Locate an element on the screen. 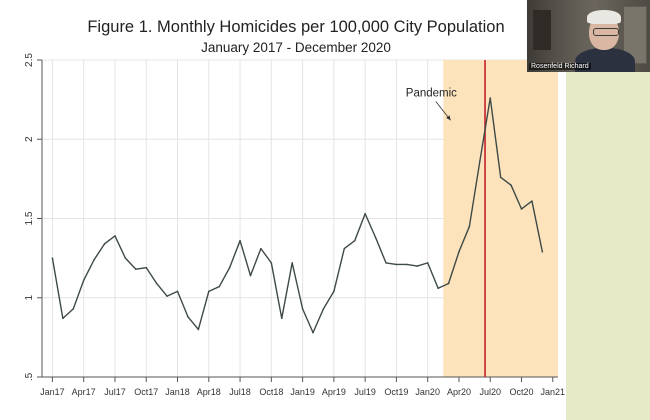 The image size is (650, 420). x-tick-label: Apr17 is located at coordinates (84, 392).